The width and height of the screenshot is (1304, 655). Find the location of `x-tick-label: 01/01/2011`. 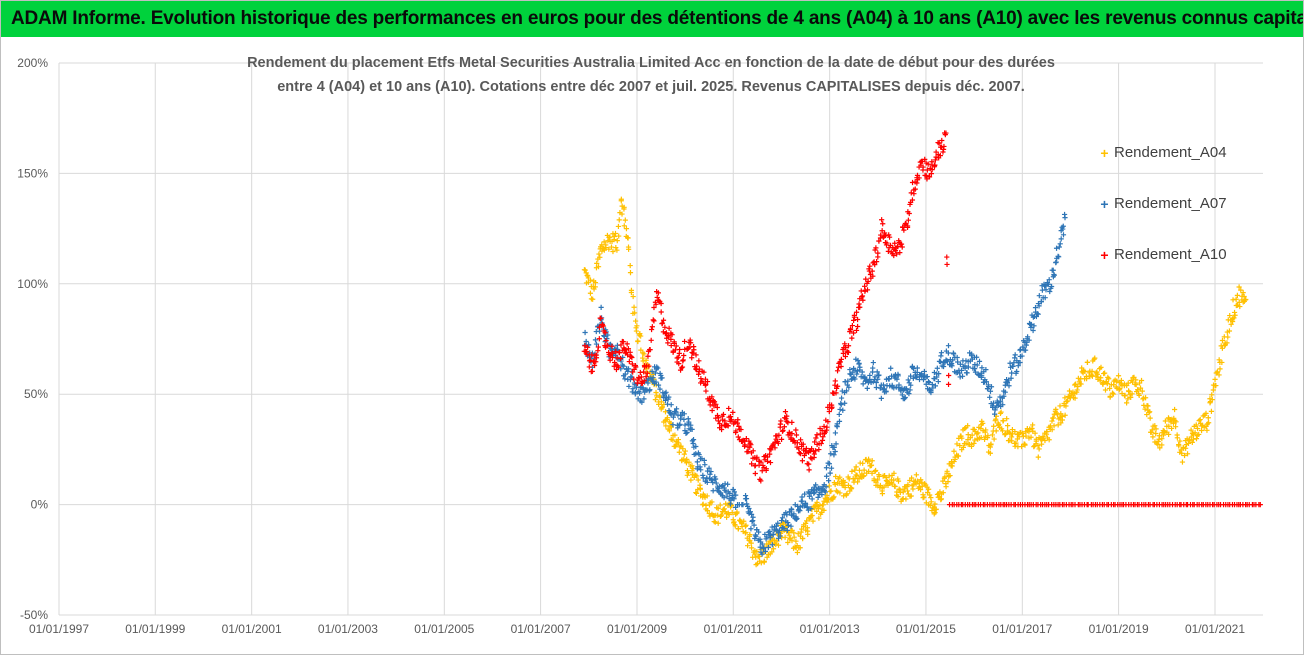

x-tick-label: 01/01/2011 is located at coordinates (733, 629).